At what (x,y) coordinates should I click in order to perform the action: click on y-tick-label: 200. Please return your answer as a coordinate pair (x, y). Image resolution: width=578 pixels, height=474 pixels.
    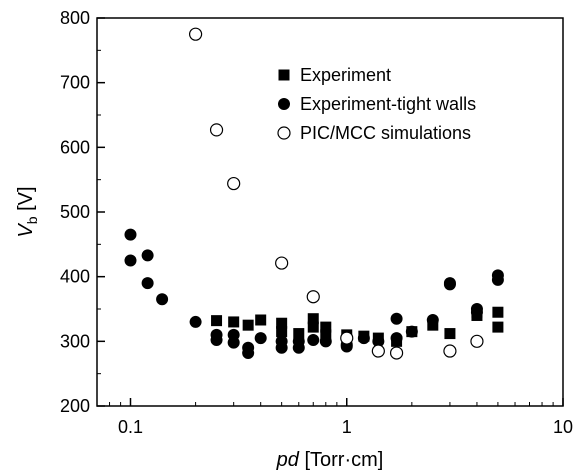
    Looking at the image, I should click on (75, 406).